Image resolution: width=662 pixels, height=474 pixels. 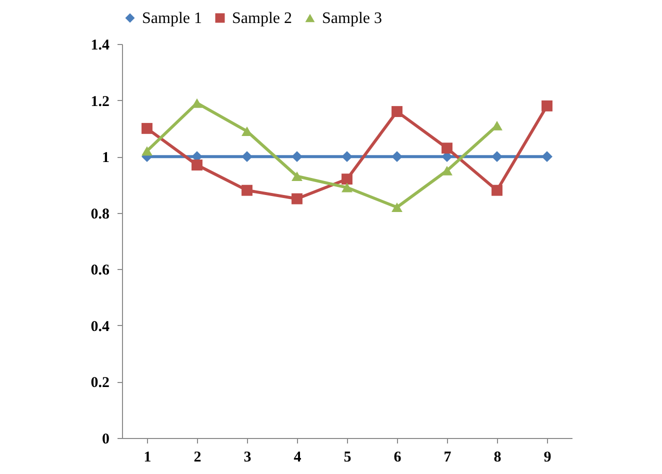 What do you see at coordinates (198, 458) in the screenshot?
I see `x-tick-label: 2` at bounding box center [198, 458].